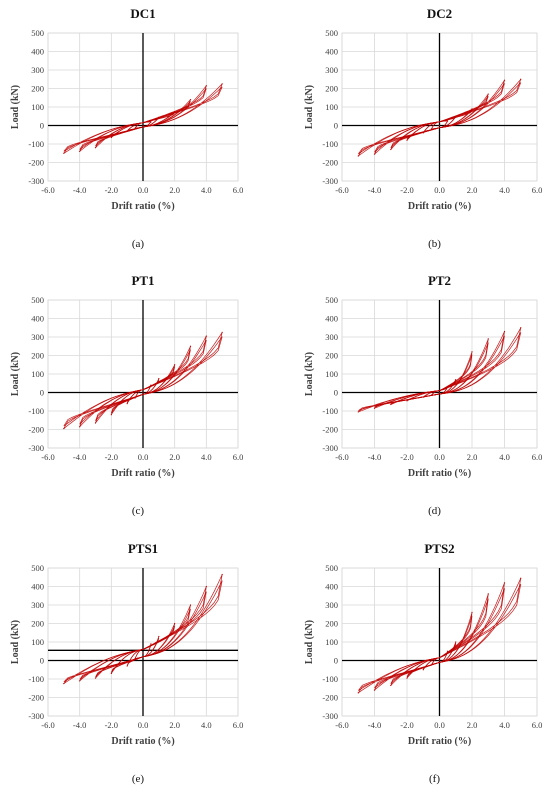 This screenshot has width=550, height=793. What do you see at coordinates (138, 244) in the screenshot?
I see `panel-caption: (a)` at bounding box center [138, 244].